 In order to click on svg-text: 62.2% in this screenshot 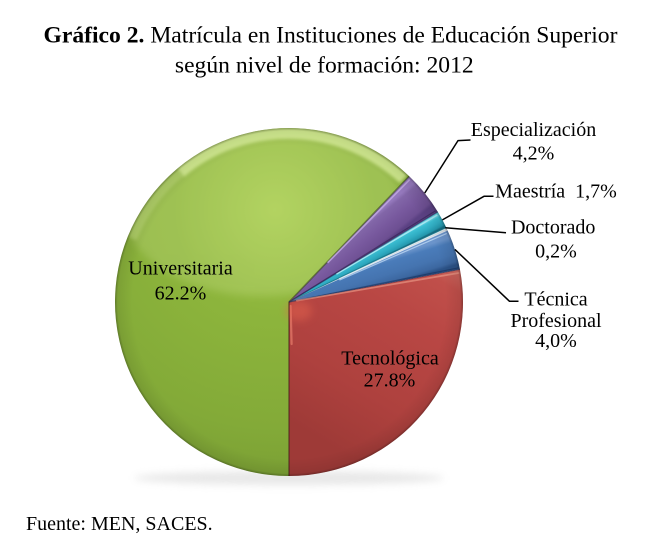, I will do `click(181, 293)`.